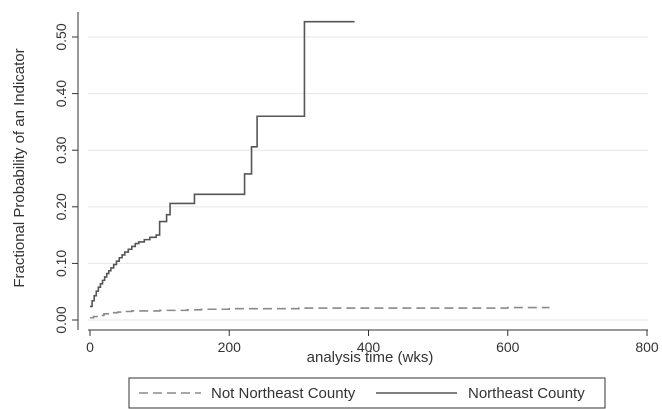  I want to click on y-axis-title: Fractional Probability of an Indicator, so click(19, 167).